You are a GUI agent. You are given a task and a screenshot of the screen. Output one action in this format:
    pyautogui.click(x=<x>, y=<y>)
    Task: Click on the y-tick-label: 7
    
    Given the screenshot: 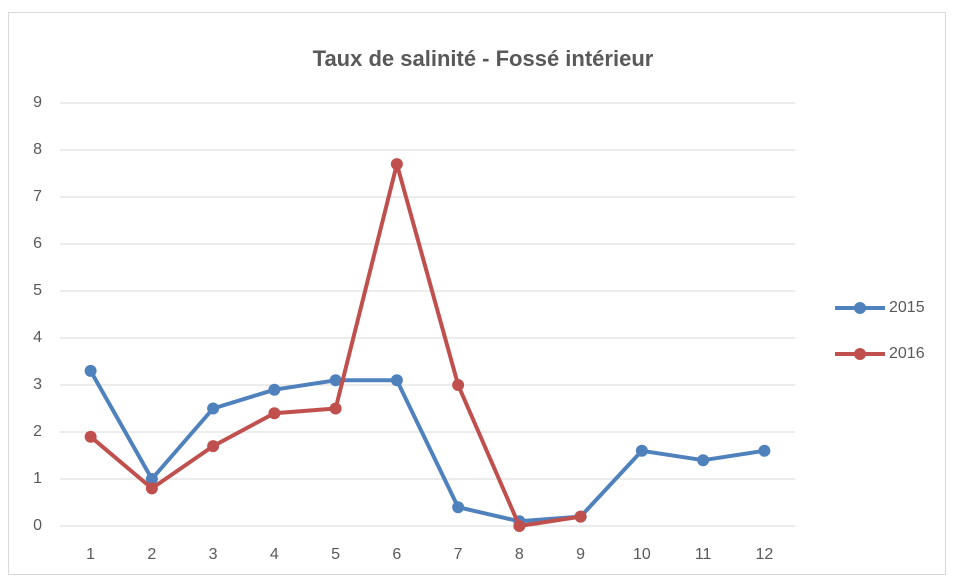 What is the action you would take?
    pyautogui.click(x=37, y=196)
    